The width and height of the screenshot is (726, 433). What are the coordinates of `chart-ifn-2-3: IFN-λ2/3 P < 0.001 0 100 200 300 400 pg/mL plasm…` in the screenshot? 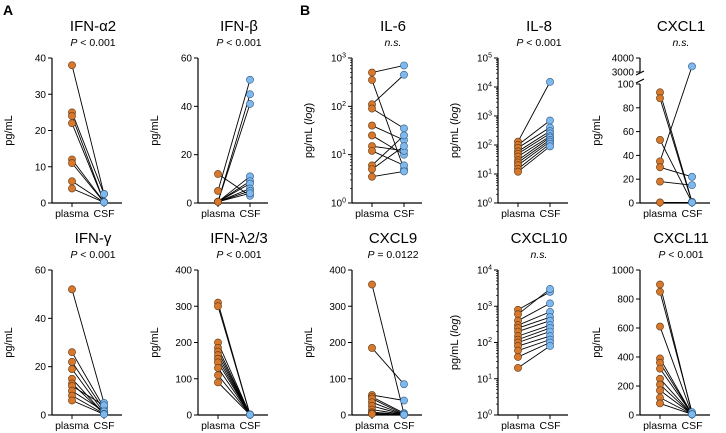 It's located at (208, 331).